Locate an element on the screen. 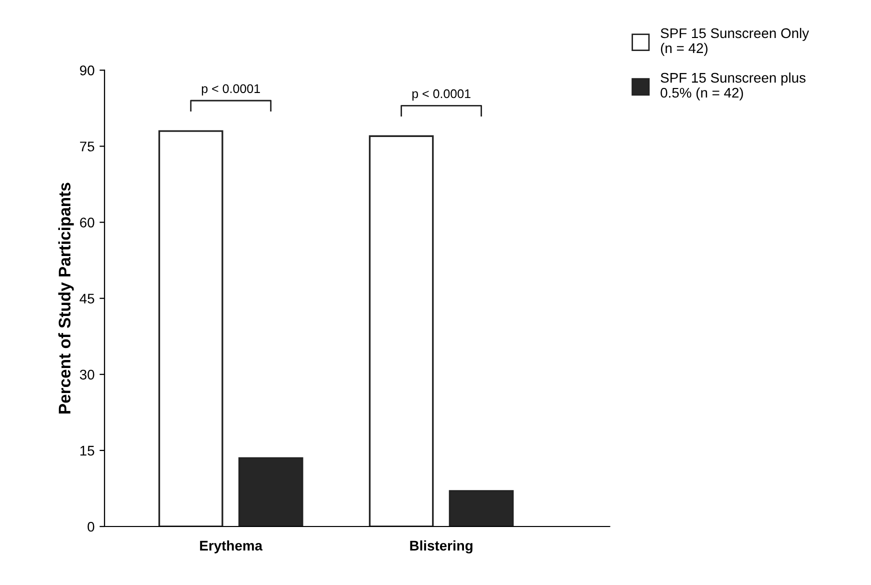 The image size is (871, 585). y-axis-title: Percent of Study Participants is located at coordinates (66, 298).